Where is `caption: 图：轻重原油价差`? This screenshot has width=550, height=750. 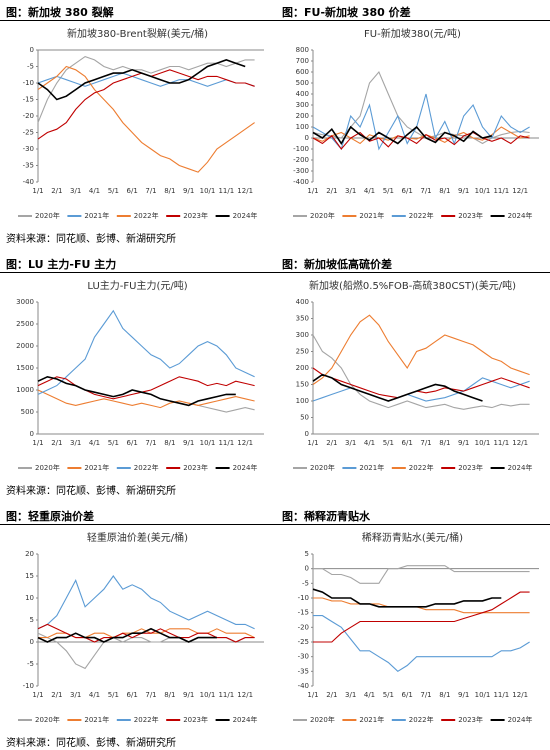
caption: 图：轻重原油价差 is located at coordinates (50, 516).